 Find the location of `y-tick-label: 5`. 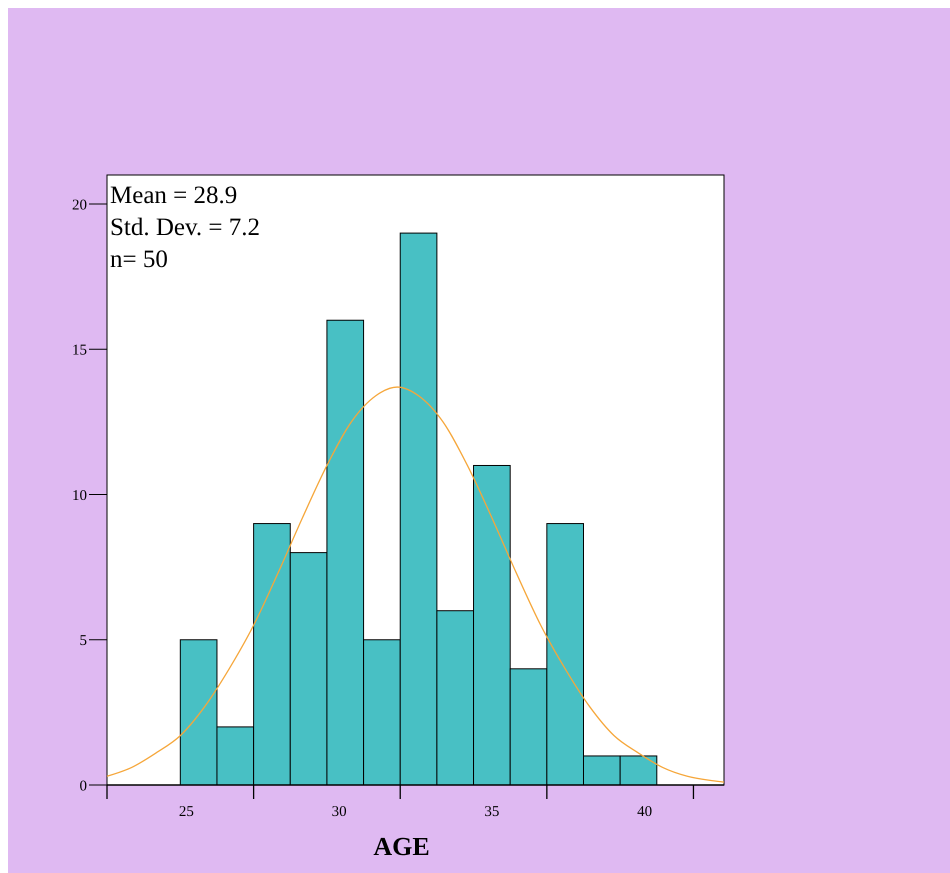

y-tick-label: 5 is located at coordinates (83, 641).